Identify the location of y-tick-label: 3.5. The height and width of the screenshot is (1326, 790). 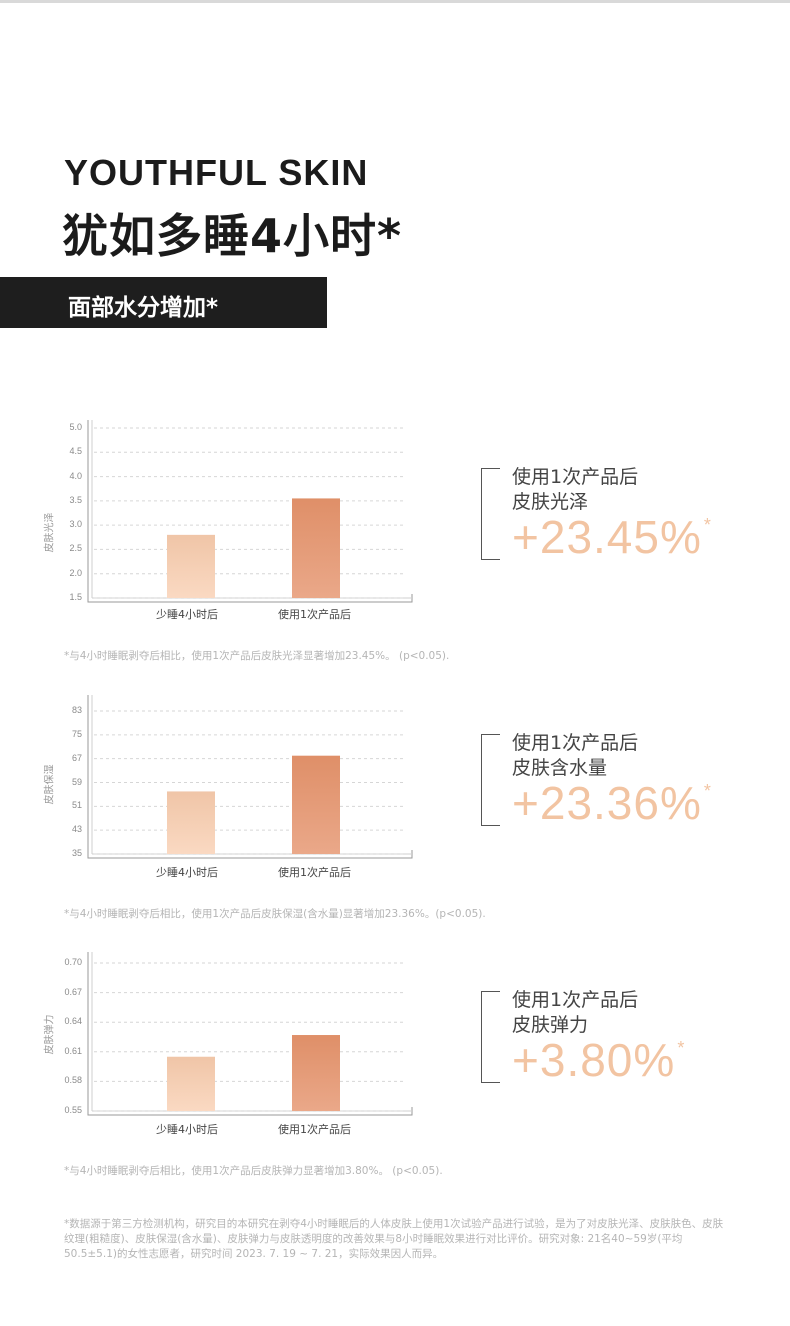
(75, 499).